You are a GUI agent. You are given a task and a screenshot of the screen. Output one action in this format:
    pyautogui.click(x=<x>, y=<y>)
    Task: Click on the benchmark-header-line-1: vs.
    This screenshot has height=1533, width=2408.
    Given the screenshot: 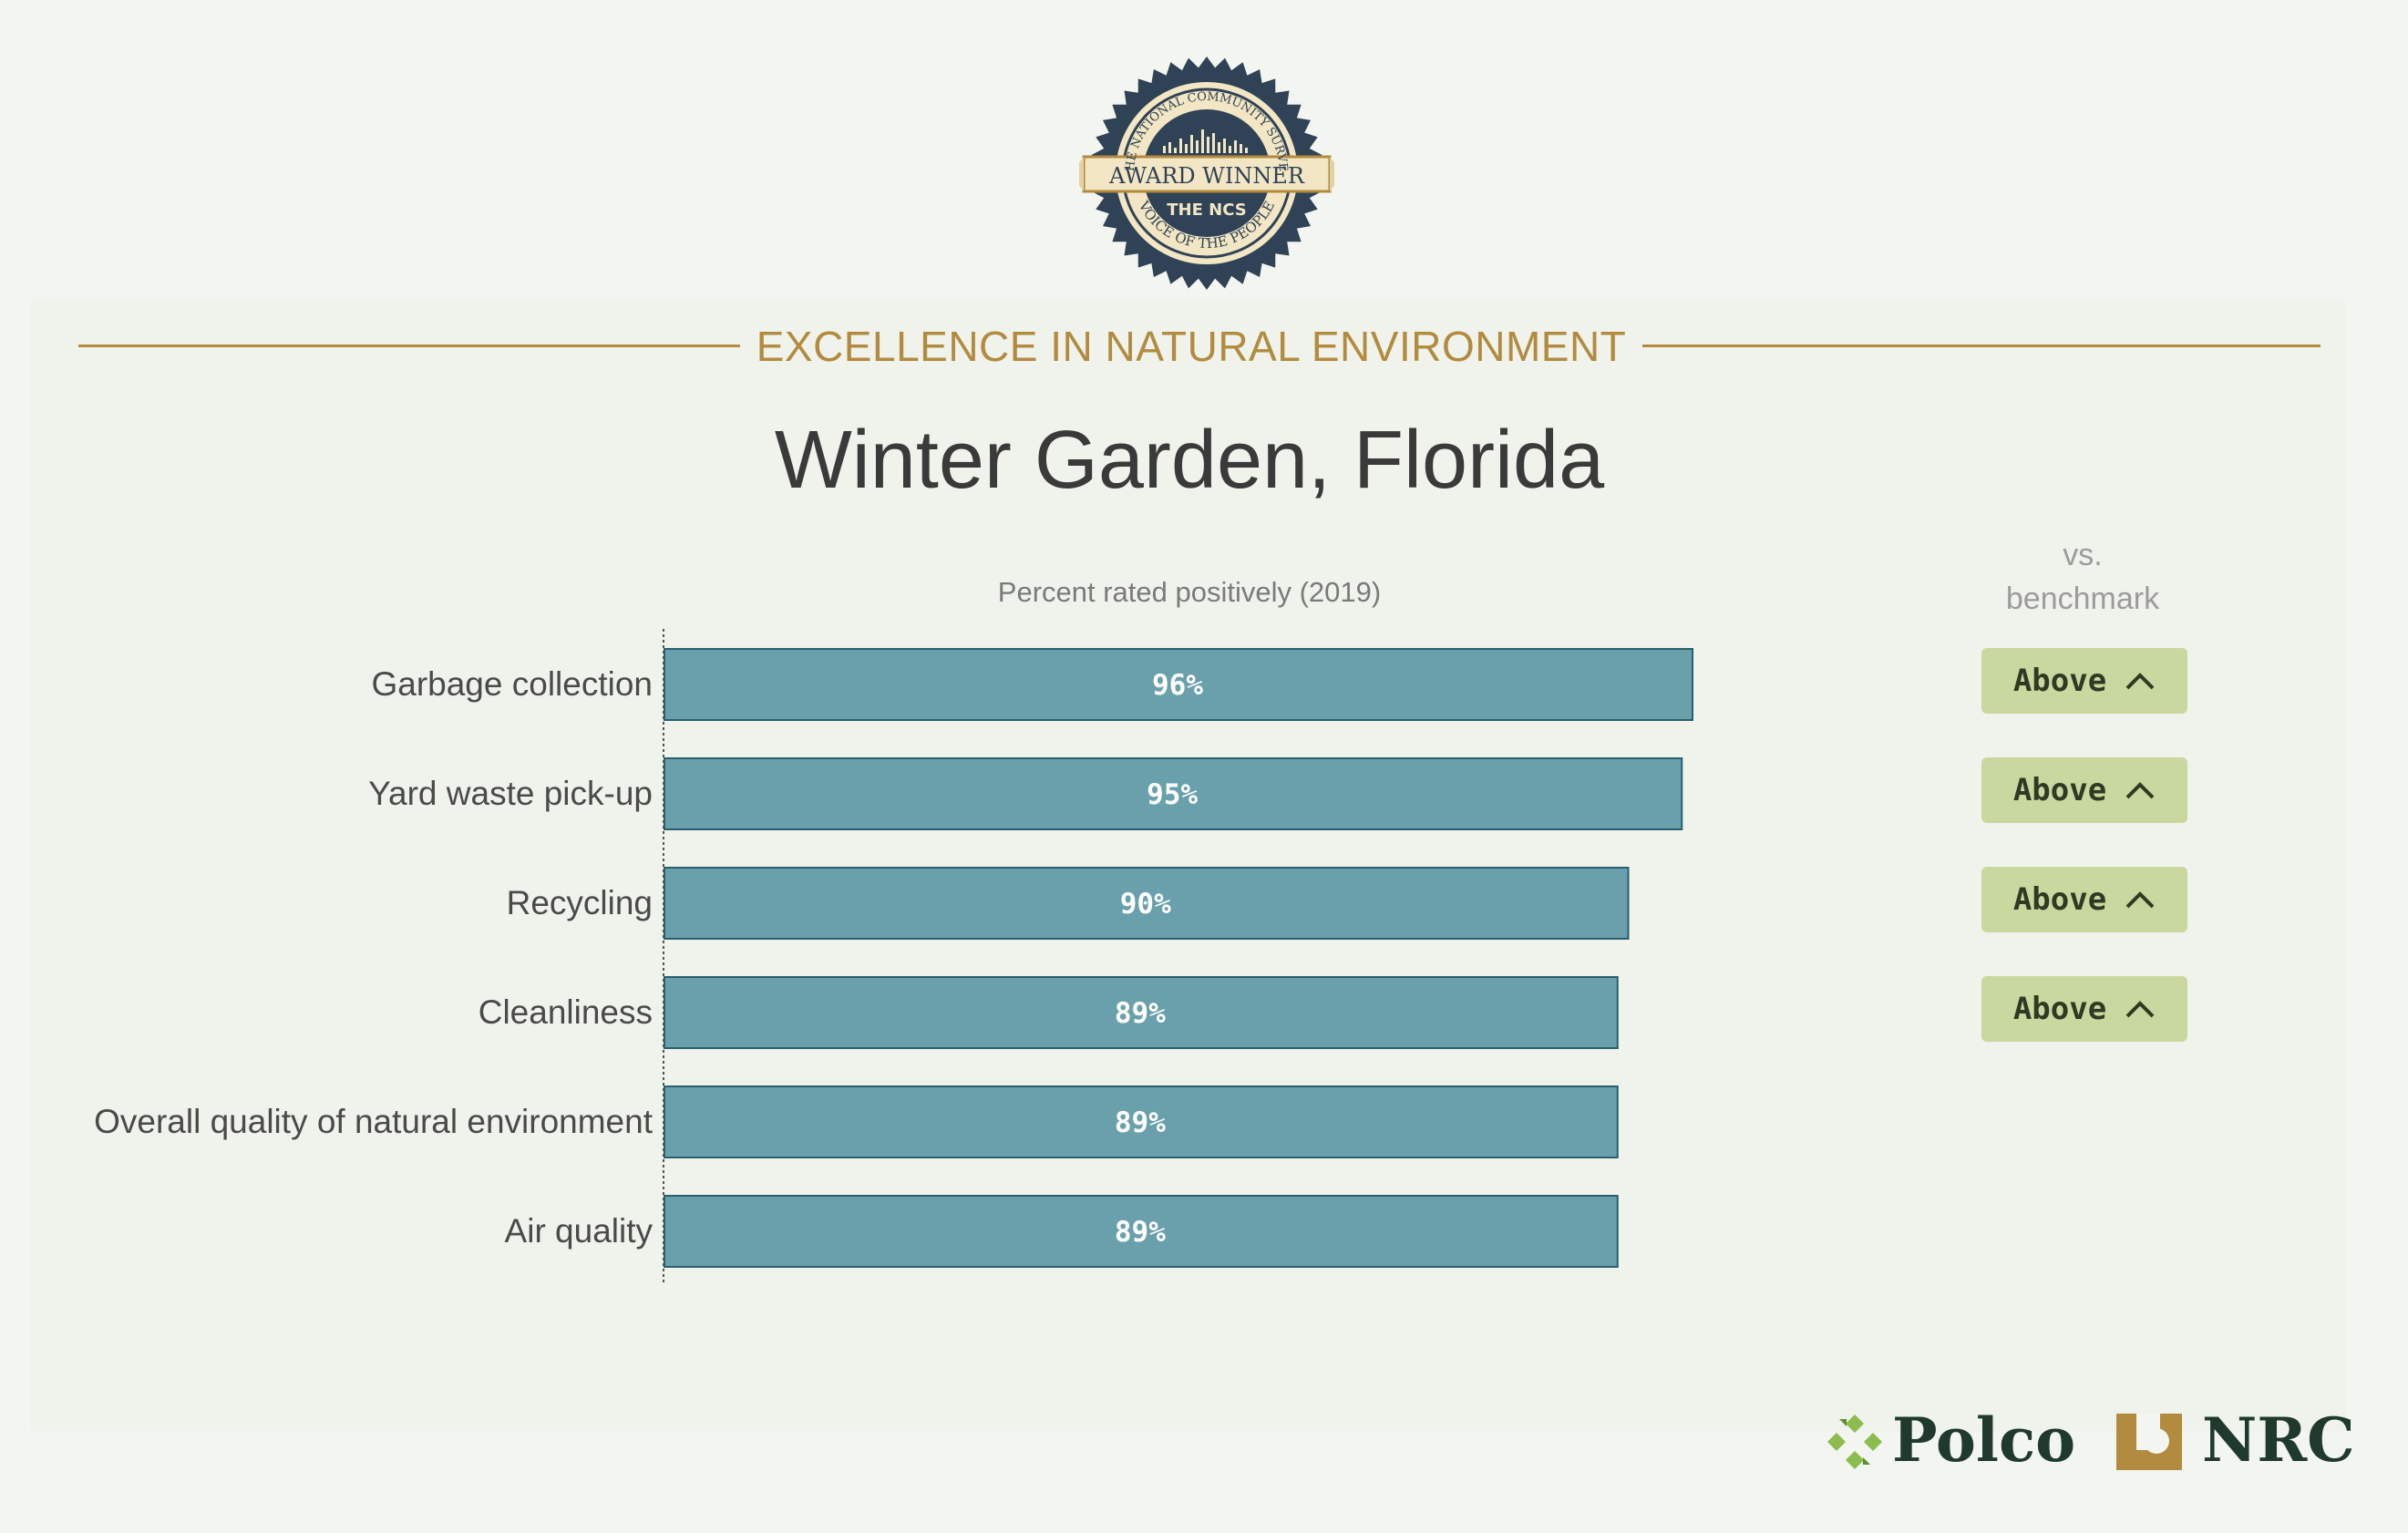 What is the action you would take?
    pyautogui.click(x=2083, y=555)
    